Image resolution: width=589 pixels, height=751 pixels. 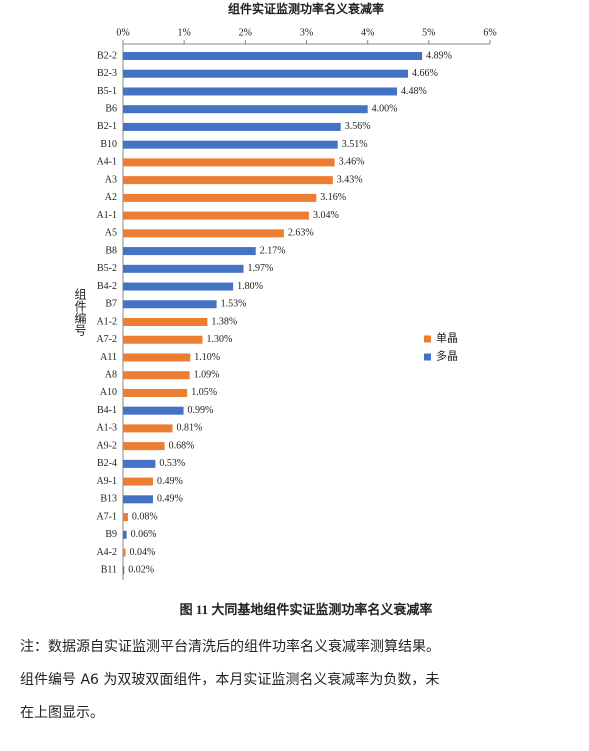 I want to click on y-tick-label: B4-2, so click(x=107, y=286).